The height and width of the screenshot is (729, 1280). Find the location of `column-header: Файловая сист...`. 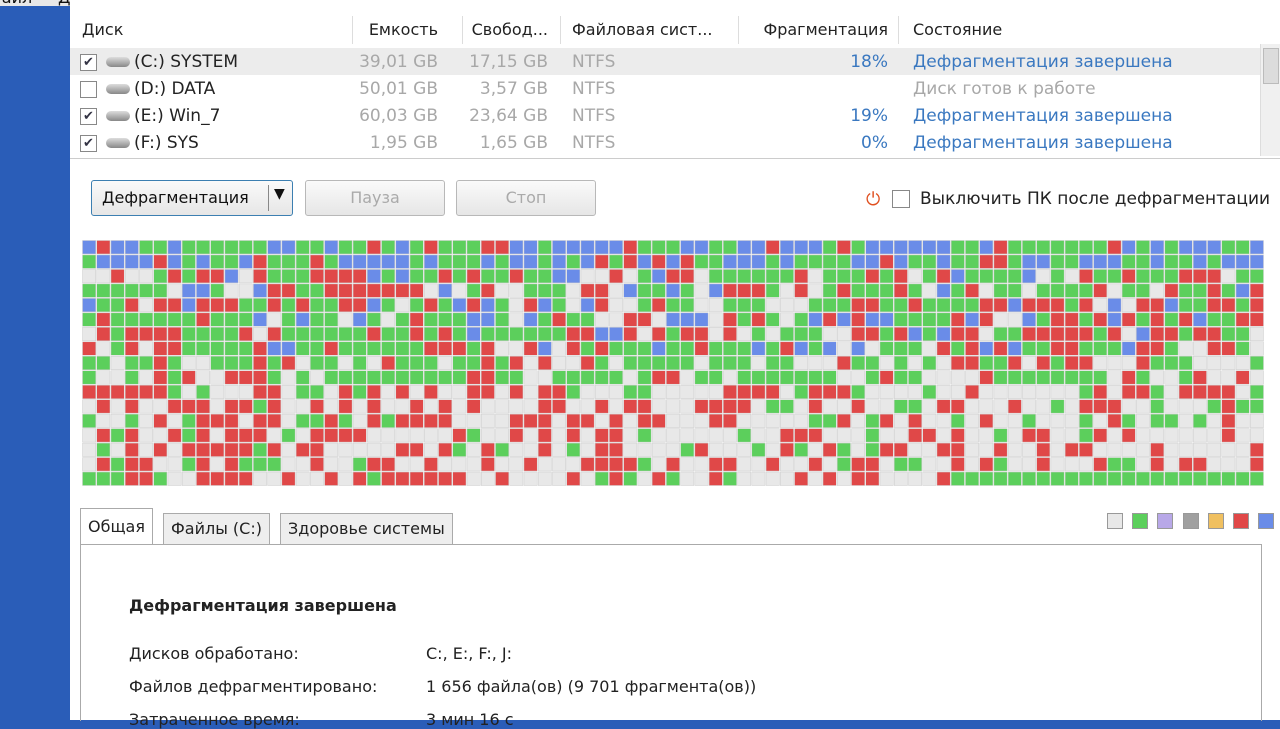

column-header: Файловая сист... is located at coordinates (642, 29).